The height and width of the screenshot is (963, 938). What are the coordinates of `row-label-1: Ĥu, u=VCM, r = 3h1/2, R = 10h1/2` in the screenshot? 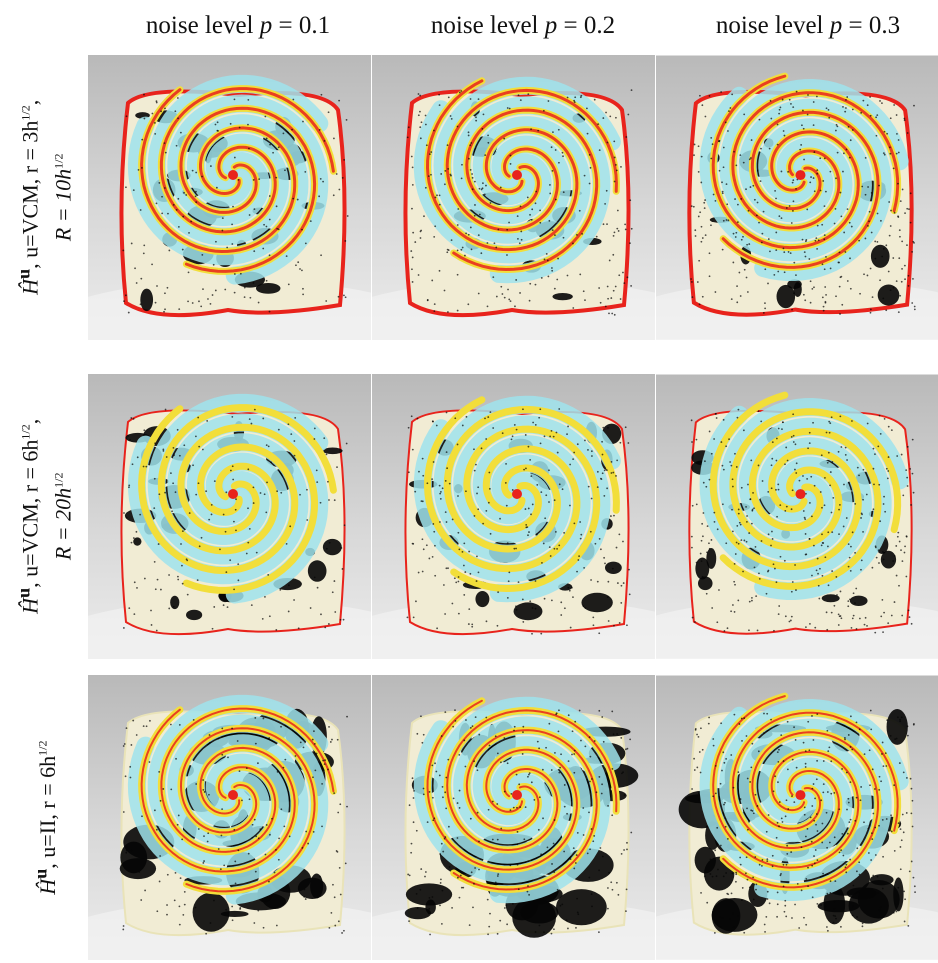 It's located at (44, 197).